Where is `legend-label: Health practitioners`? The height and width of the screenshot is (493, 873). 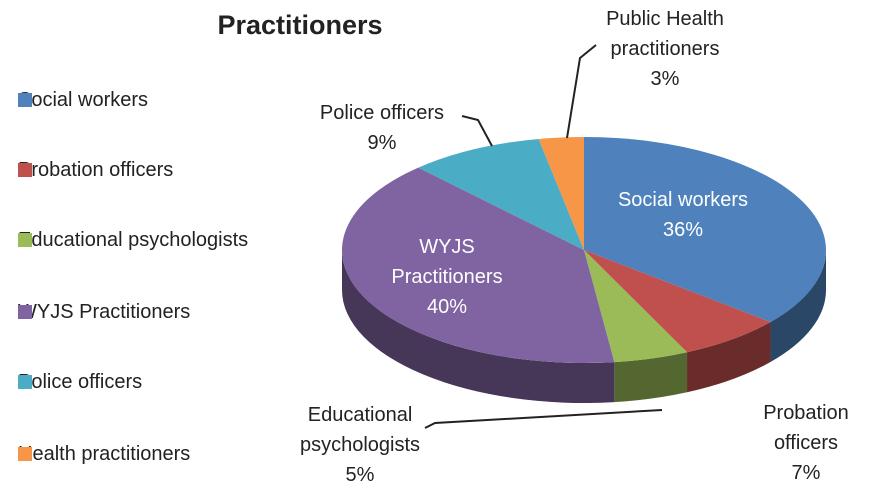
legend-label: Health practitioners is located at coordinates (104, 454).